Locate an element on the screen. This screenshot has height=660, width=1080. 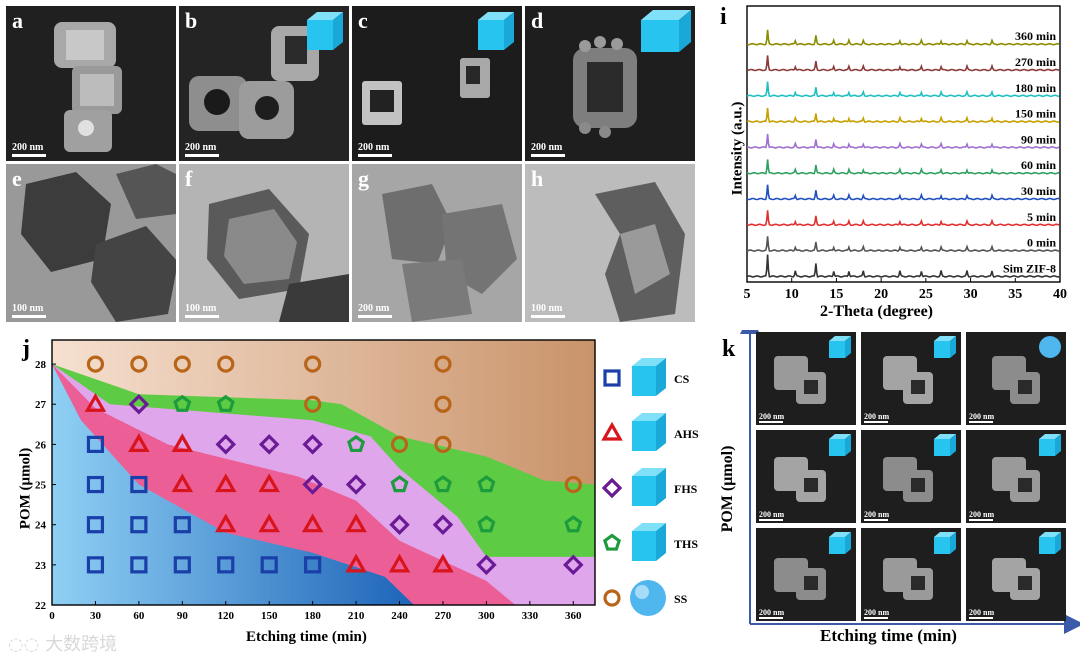
panel-d-scale-text: 200 nm is located at coordinates (547, 147).